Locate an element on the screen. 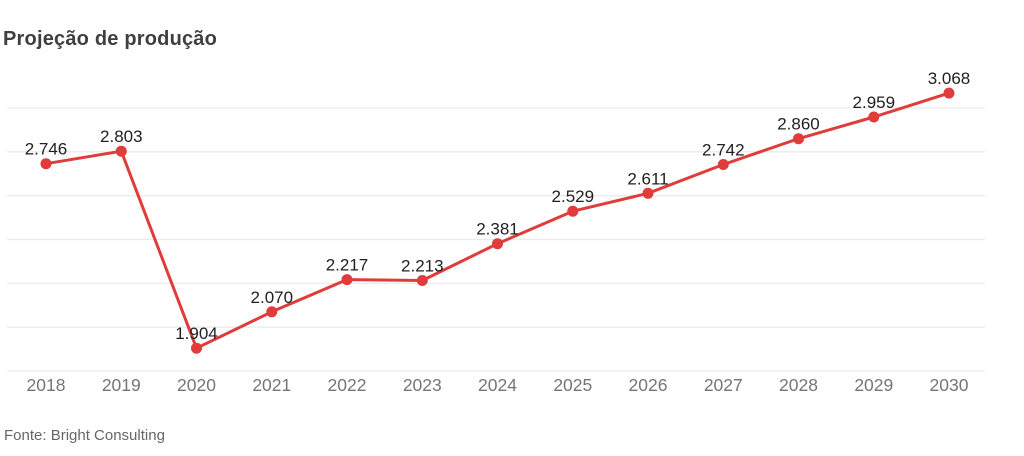 This screenshot has height=456, width=1024. x-axis-tick-label: 2021 is located at coordinates (271, 385).